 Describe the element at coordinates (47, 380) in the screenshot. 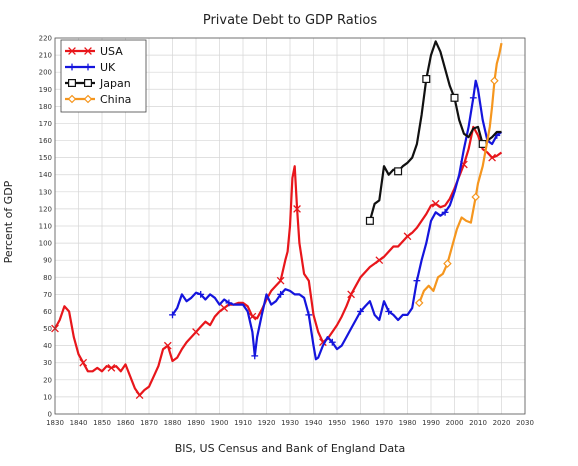

I see `y-tick-label: 20` at that location.